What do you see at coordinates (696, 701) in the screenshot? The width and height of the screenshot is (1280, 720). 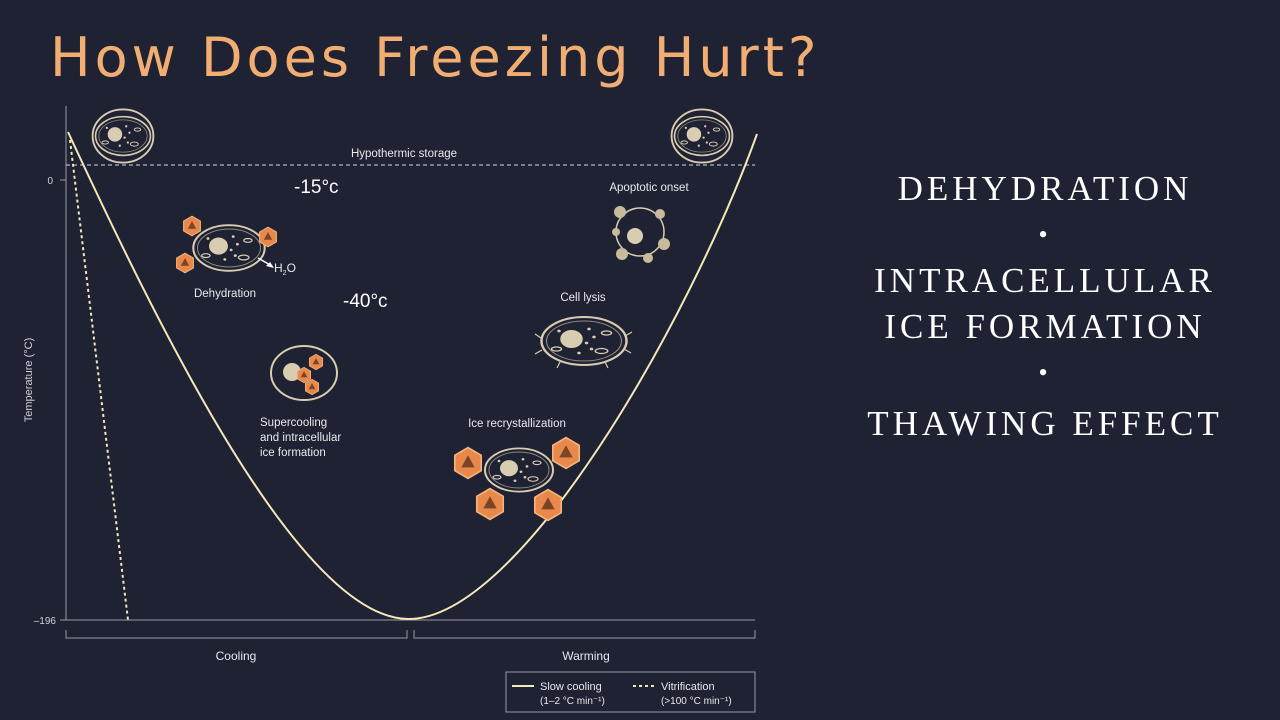 I see `legend-vitri-rate: (>100 °C min⁻¹)` at bounding box center [696, 701].